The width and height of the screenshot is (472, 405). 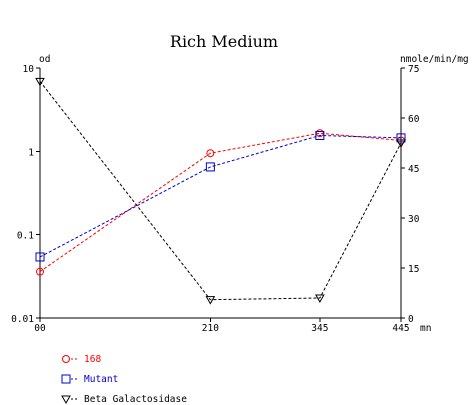 I want to click on left-tick-label: 0.01, so click(x=22, y=319).